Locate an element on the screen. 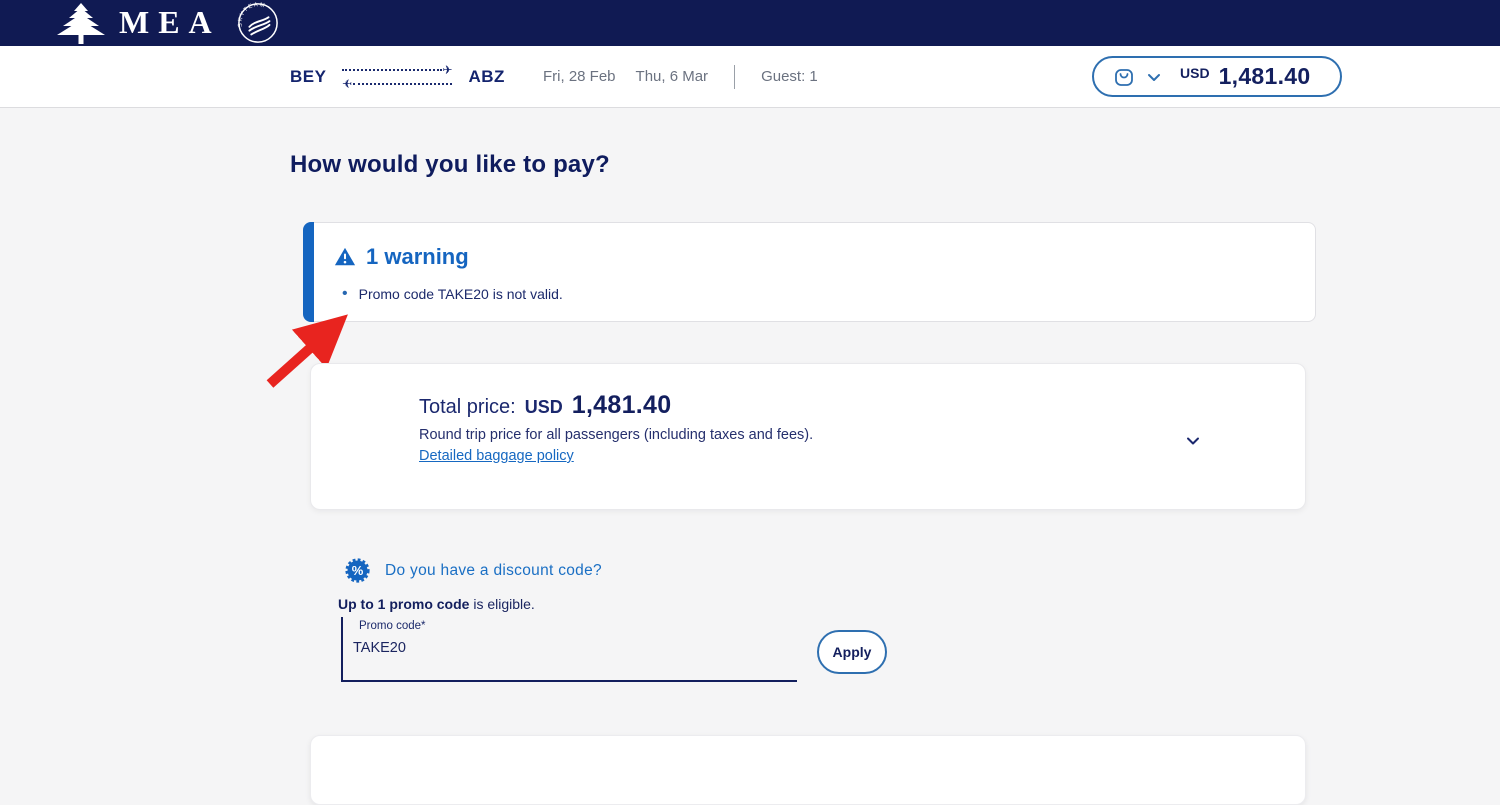  discount-question-row: % Do you have a discount code? is located at coordinates (473, 570).